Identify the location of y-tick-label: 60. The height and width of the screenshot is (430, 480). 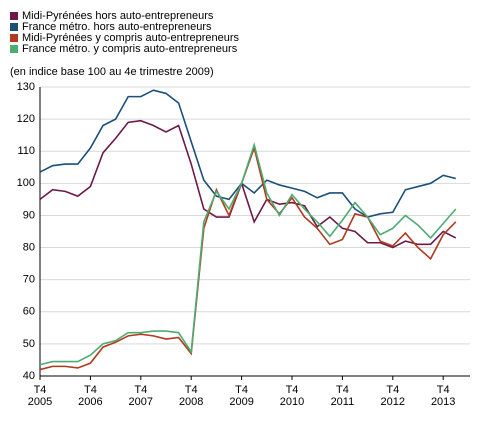
(29, 312).